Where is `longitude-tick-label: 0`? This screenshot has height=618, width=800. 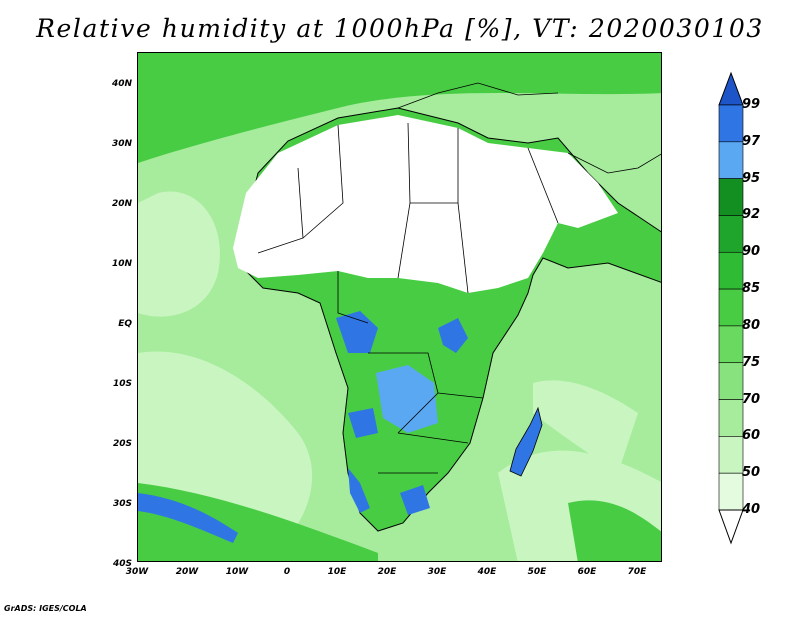 longitude-tick-label: 0 is located at coordinates (287, 572).